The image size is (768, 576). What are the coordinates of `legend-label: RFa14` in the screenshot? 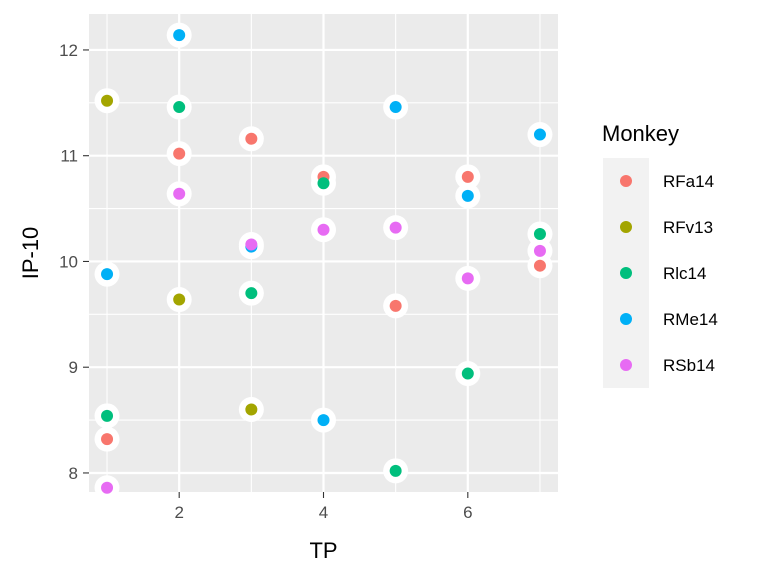 It's located at (688, 181).